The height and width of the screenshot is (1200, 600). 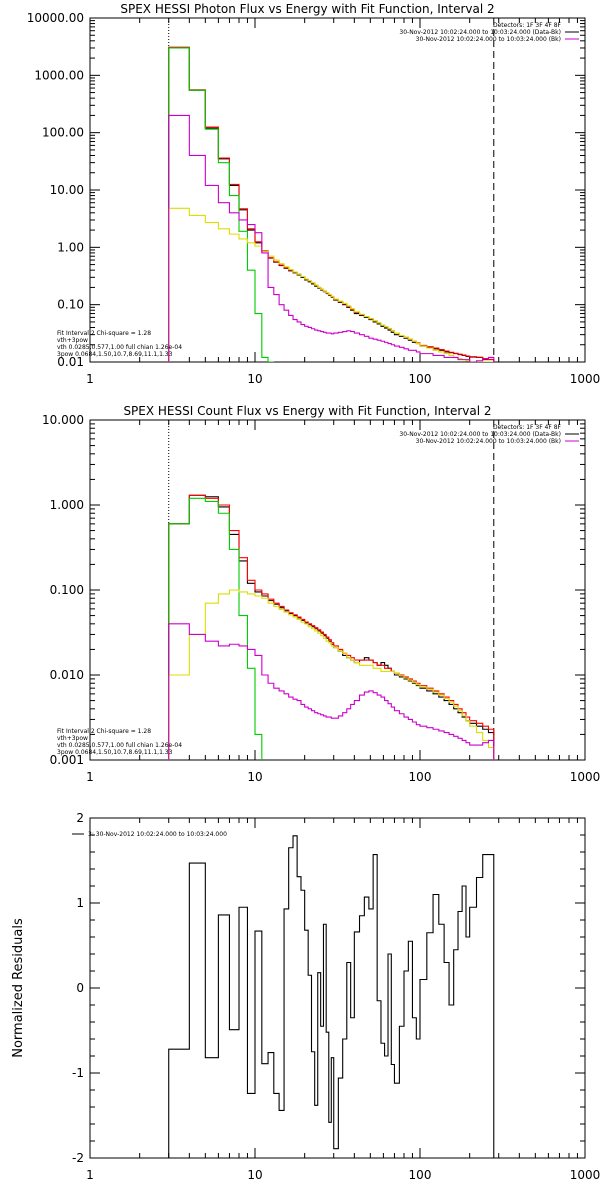 I want to click on count-flux-y-tick-label: 0.010, so click(x=67, y=675).